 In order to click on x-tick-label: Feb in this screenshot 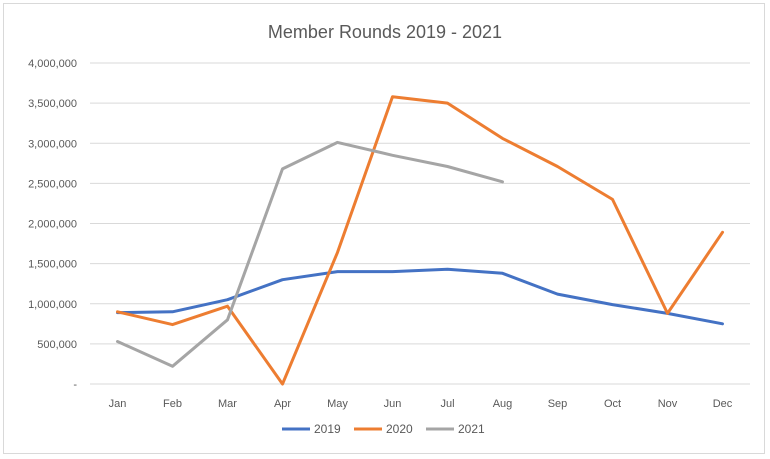, I will do `click(172, 404)`.